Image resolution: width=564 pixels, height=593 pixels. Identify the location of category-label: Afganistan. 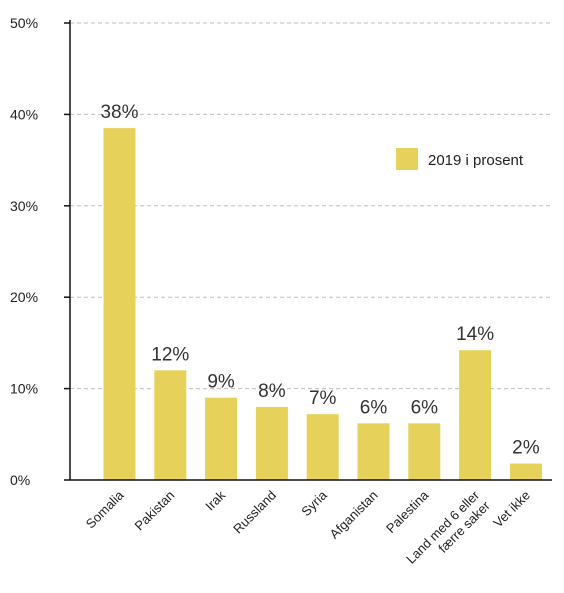
(354, 515).